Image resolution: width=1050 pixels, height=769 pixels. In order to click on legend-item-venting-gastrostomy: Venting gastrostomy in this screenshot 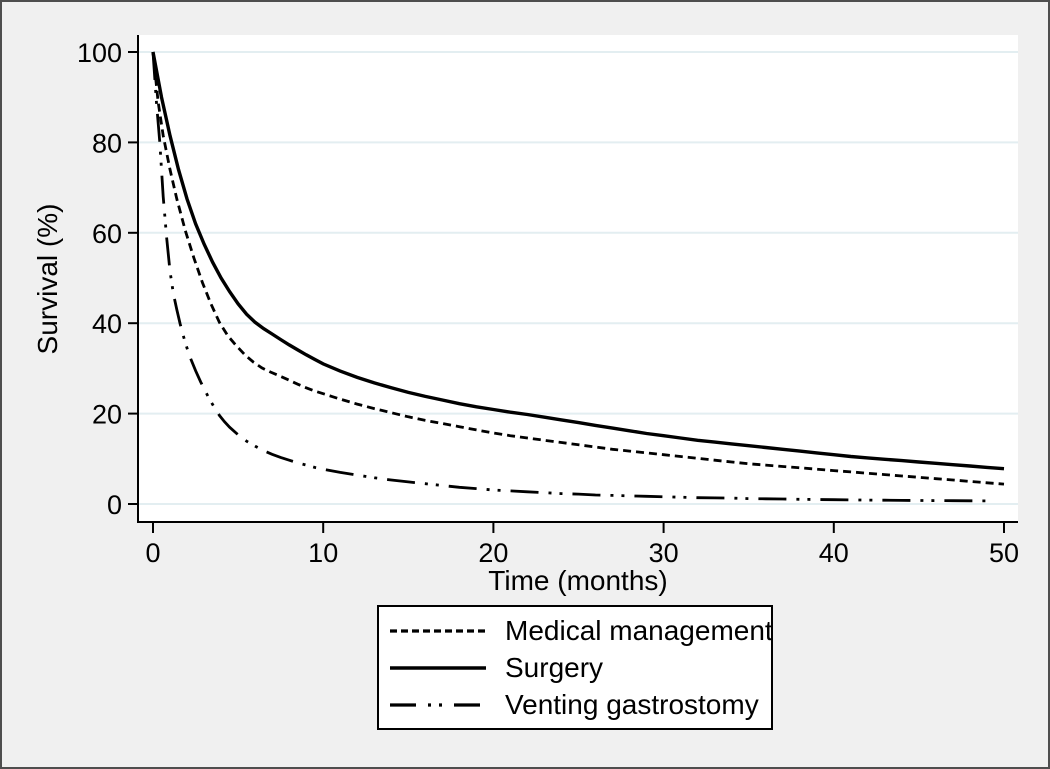, I will do `click(580, 704)`.